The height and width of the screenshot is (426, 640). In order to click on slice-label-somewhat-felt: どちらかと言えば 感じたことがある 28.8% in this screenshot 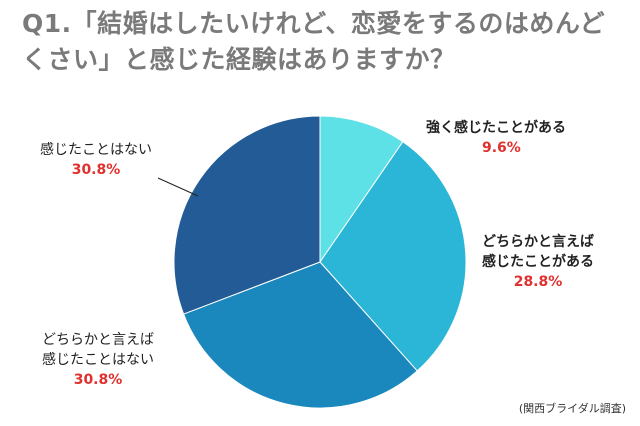, I will do `click(538, 262)`.